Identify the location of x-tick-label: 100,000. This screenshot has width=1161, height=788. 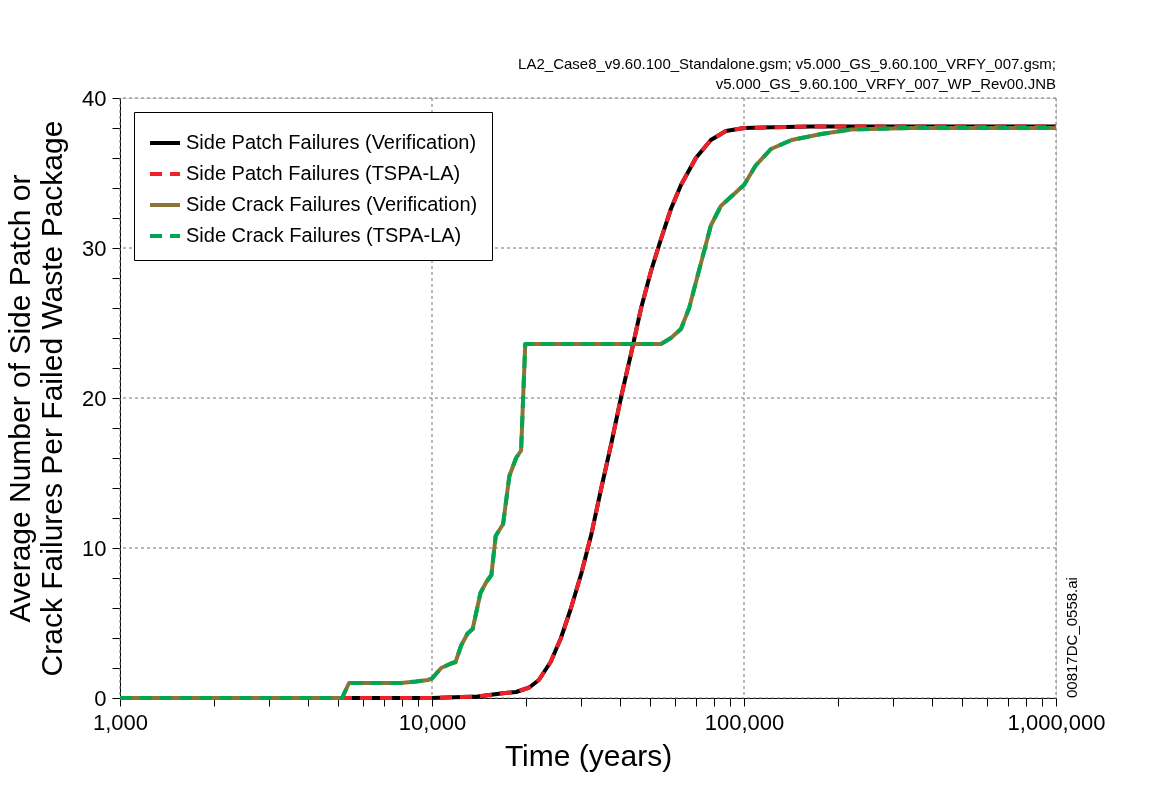
(744, 722).